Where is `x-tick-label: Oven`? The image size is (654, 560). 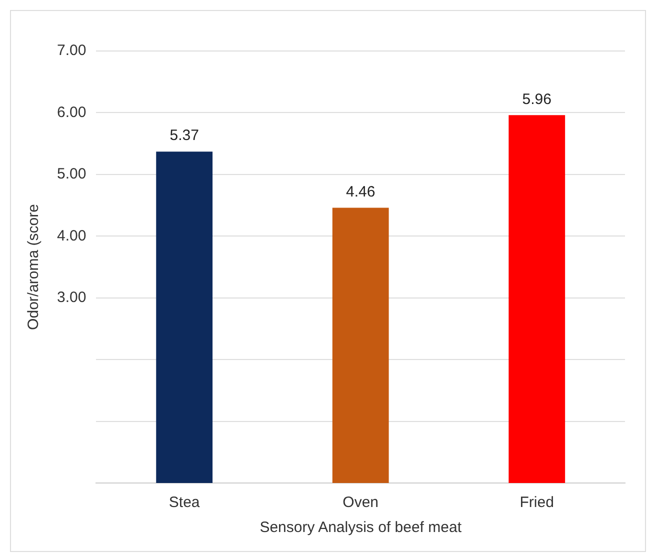
x-tick-label: Oven is located at coordinates (360, 503).